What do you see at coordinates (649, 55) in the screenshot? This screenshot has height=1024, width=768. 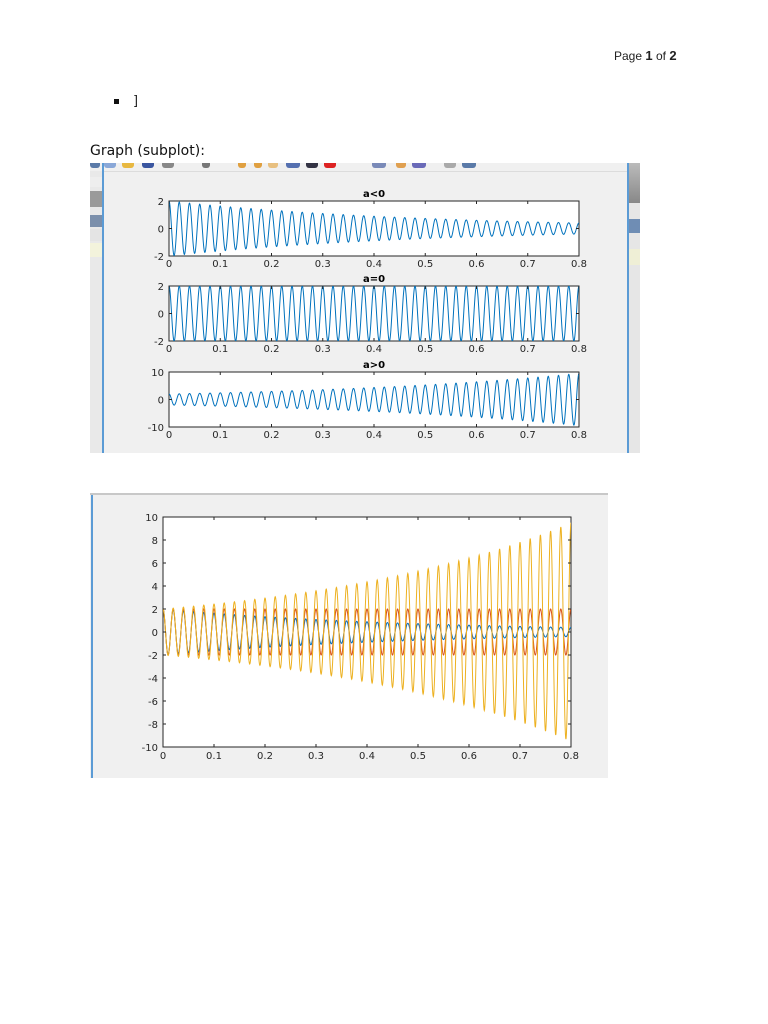 I see `page-current: 1` at bounding box center [649, 55].